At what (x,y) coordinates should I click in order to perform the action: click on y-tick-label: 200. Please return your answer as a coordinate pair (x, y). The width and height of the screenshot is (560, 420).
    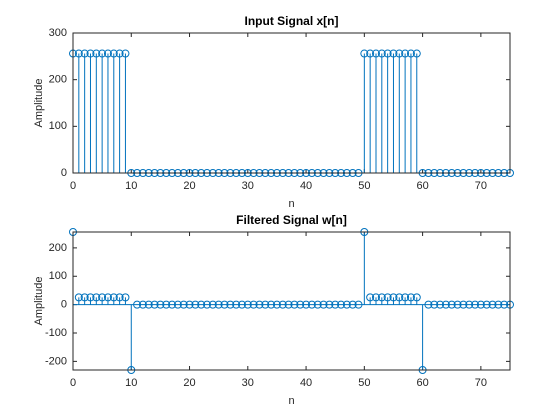
    Looking at the image, I should click on (58, 248).